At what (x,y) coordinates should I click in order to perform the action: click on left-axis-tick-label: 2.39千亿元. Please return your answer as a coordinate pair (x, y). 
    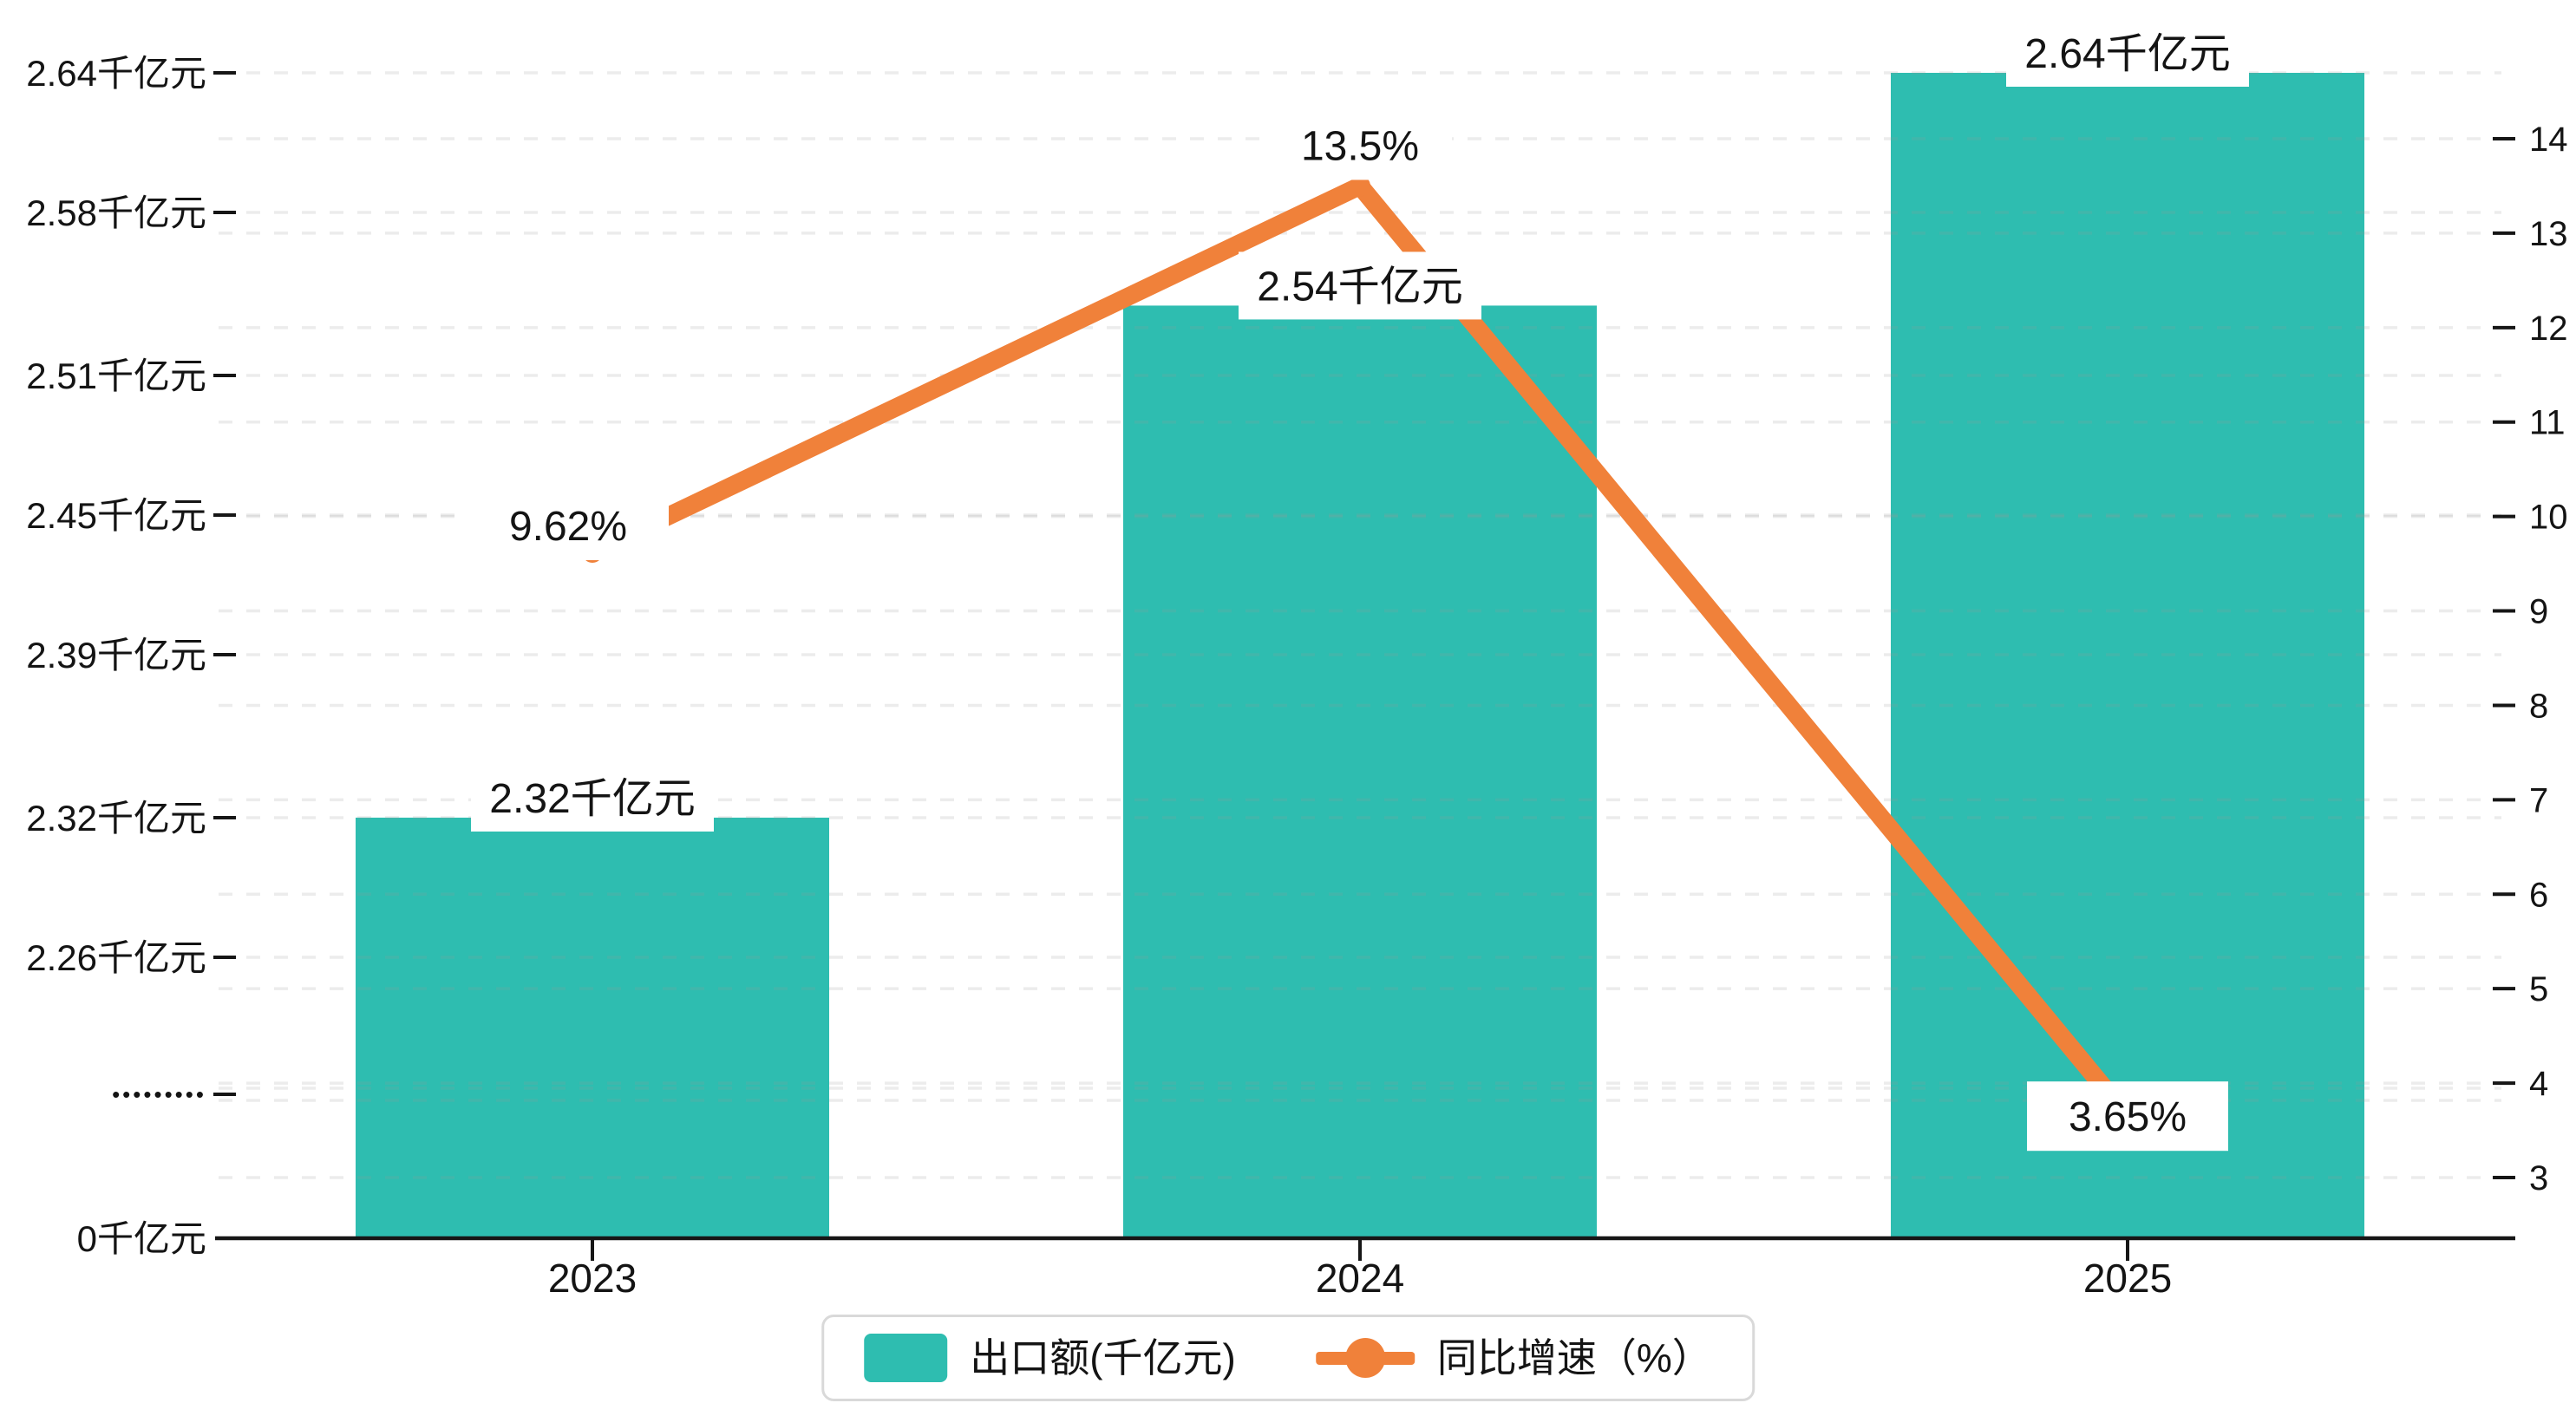
    Looking at the image, I should click on (116, 655).